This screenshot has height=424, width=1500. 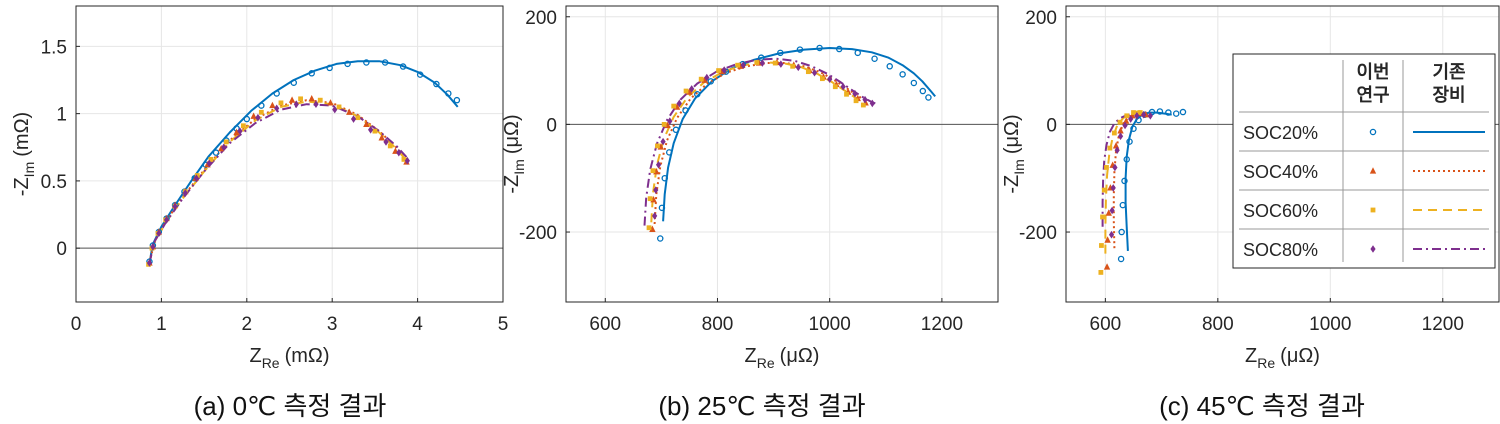 What do you see at coordinates (407, 160) in the screenshot?
I see `data-point-a-SOC80%-19` at bounding box center [407, 160].